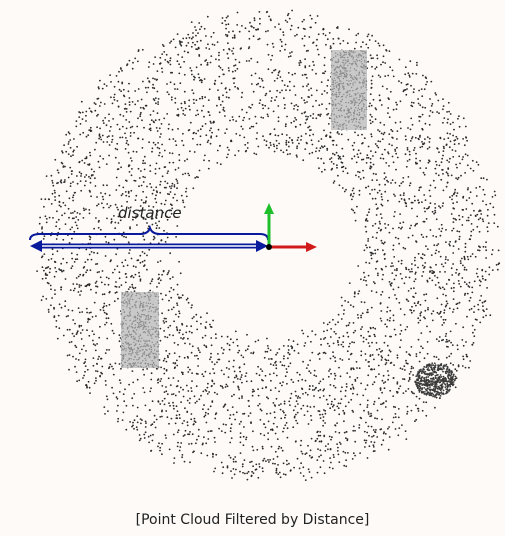 The image size is (505, 536). What do you see at coordinates (290, 227) in the screenshot?
I see `coordinate-axes` at bounding box center [290, 227].